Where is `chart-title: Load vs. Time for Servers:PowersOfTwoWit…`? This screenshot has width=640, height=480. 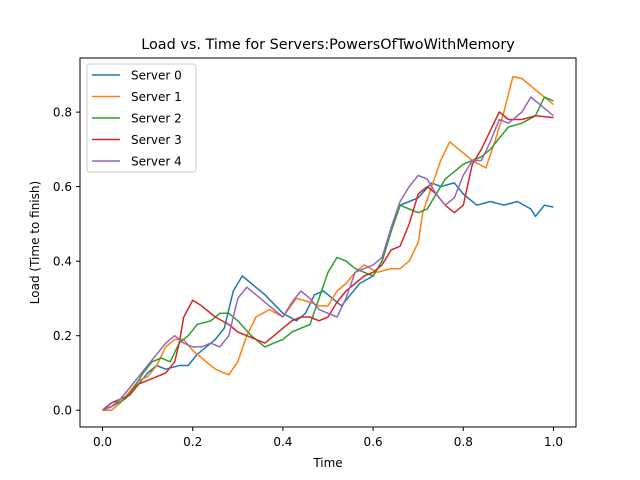 chart-title: Load vs. Time for Servers:PowersOfTwoWit… is located at coordinates (328, 45).